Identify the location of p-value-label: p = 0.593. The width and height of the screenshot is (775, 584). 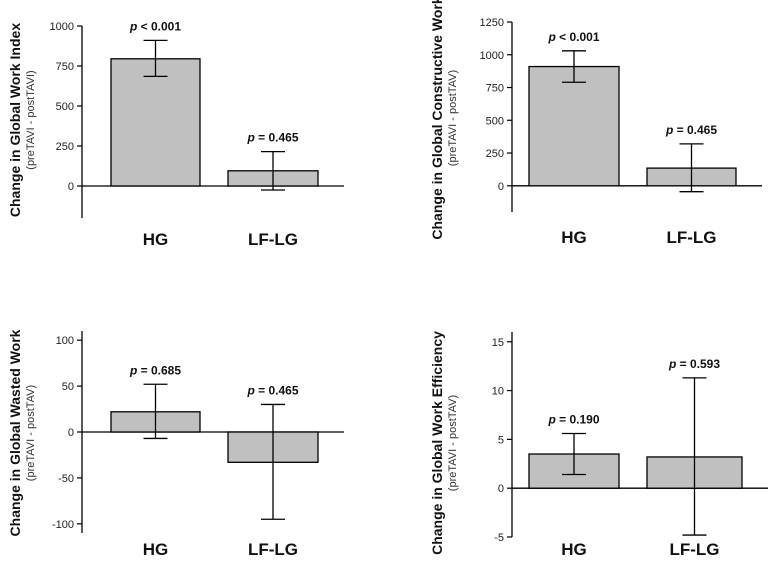
(694, 364).